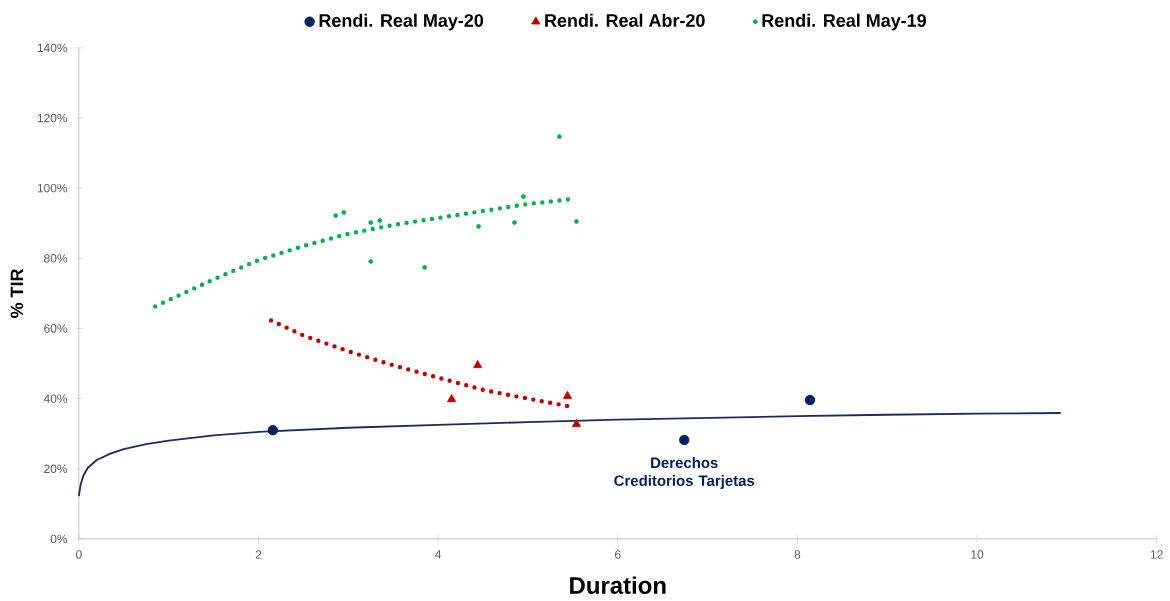 Image resolution: width=1170 pixels, height=601 pixels. Describe the element at coordinates (17, 293) in the screenshot. I see `y-axis-title: % TIR` at that location.